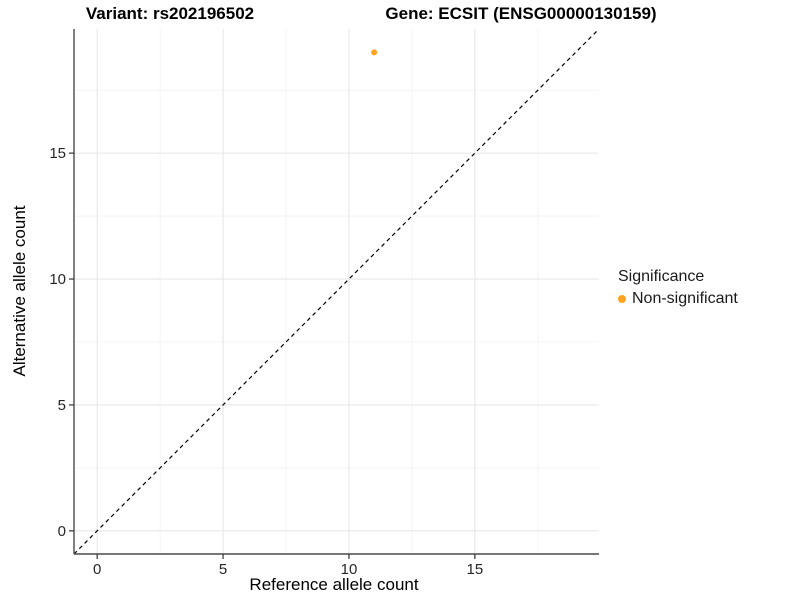 The image size is (800, 600). I want to click on legend-point-icon, so click(622, 299).